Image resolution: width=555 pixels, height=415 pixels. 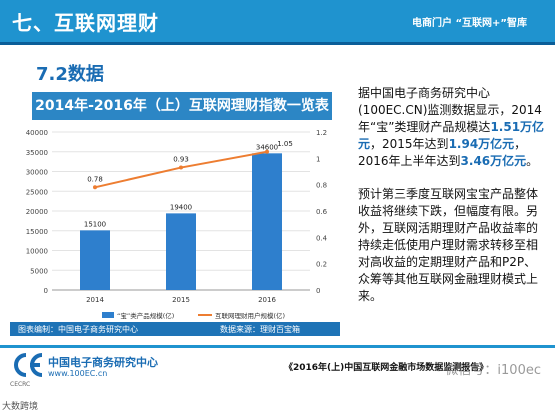 I want to click on bar-data-label: 34600, so click(x=267, y=147).